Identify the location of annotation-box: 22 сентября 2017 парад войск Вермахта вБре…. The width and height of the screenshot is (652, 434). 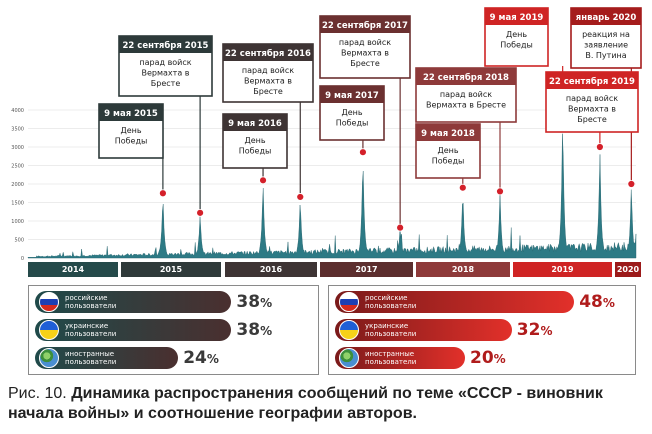
(365, 47).